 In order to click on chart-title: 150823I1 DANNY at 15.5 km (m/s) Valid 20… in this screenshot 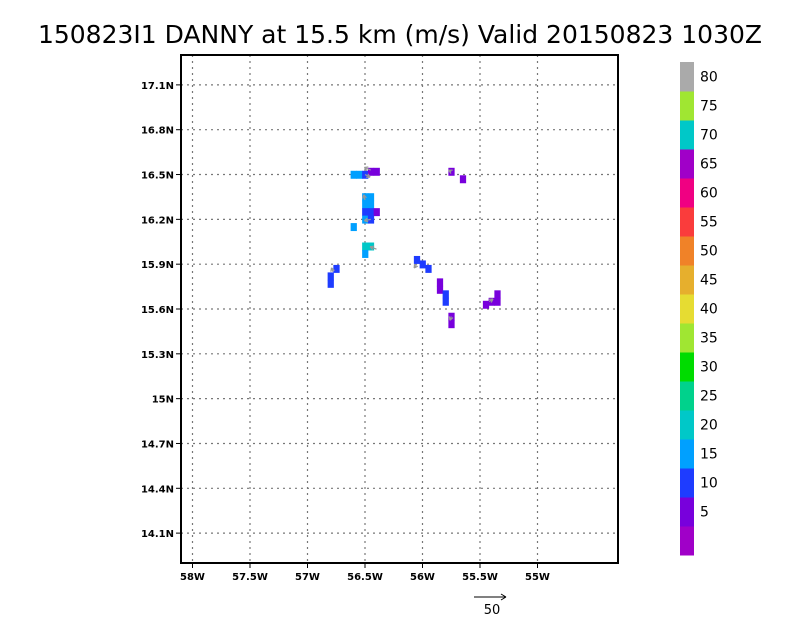, I will do `click(400, 34)`.